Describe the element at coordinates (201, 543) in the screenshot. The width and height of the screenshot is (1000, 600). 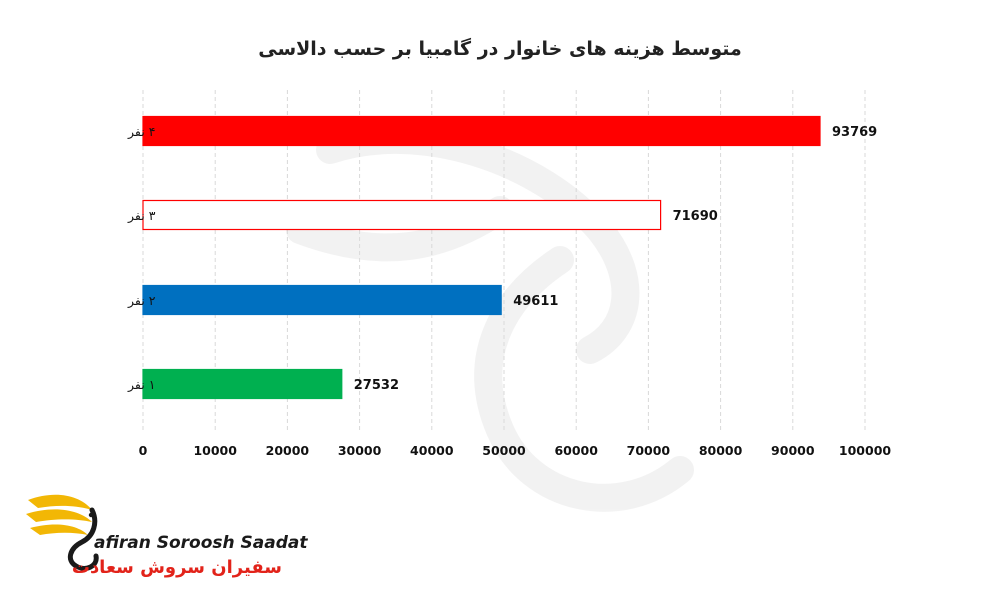
I see `logo-name-en: afiran Soroosh Saadat` at that location.